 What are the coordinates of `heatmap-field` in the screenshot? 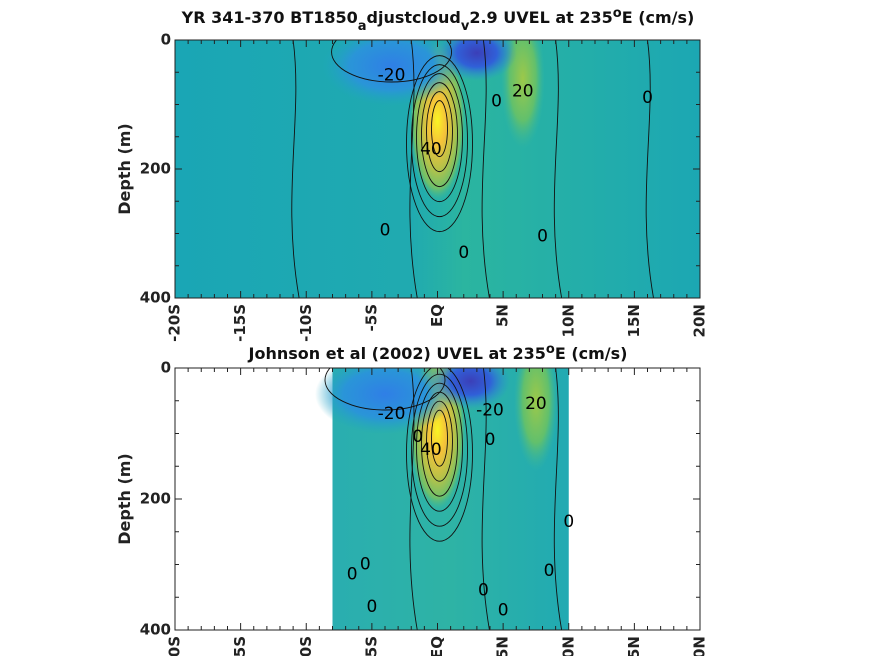 It's located at (442, 499).